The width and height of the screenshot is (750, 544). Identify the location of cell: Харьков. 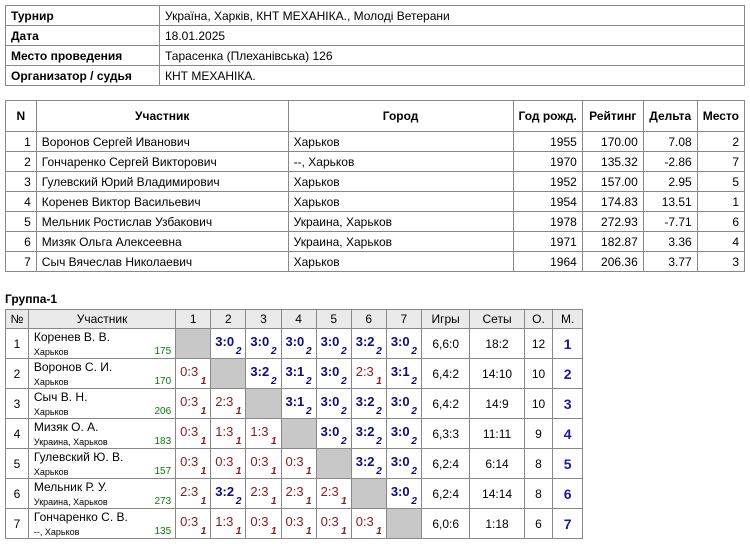
(400, 141).